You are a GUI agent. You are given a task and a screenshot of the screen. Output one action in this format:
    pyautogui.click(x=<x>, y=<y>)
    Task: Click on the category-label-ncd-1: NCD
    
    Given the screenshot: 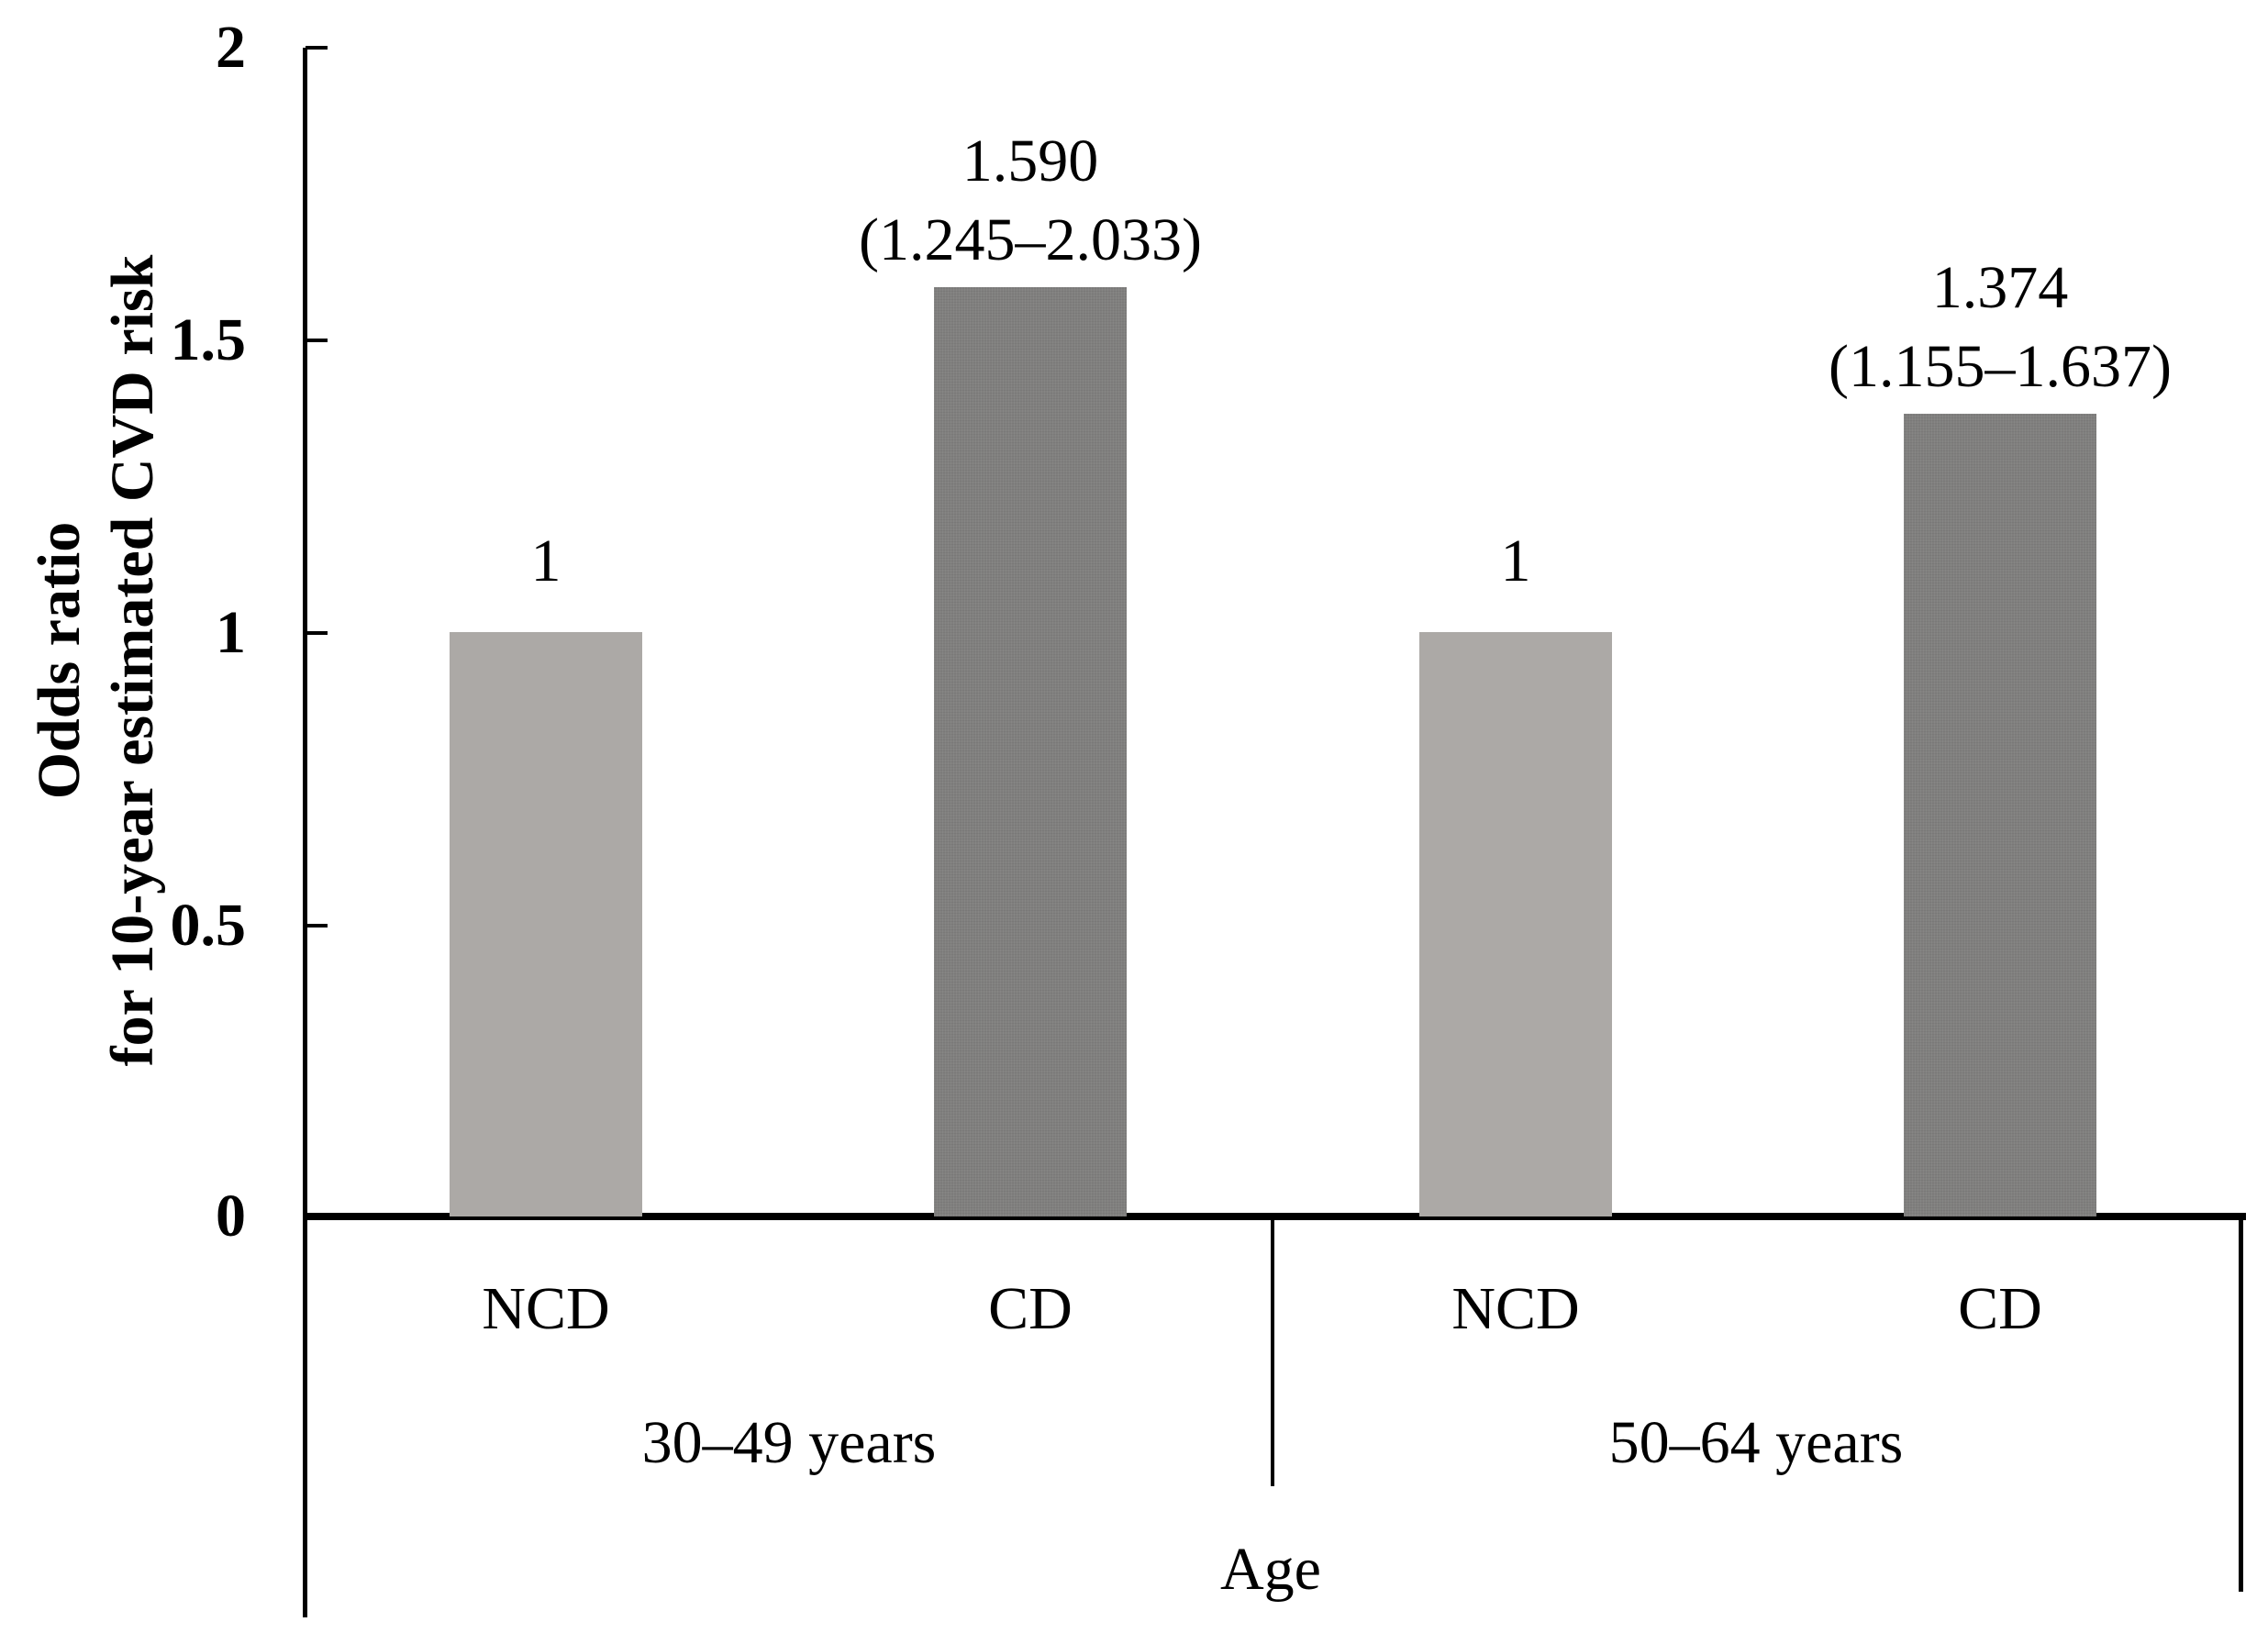 What is the action you would take?
    pyautogui.click(x=546, y=1308)
    